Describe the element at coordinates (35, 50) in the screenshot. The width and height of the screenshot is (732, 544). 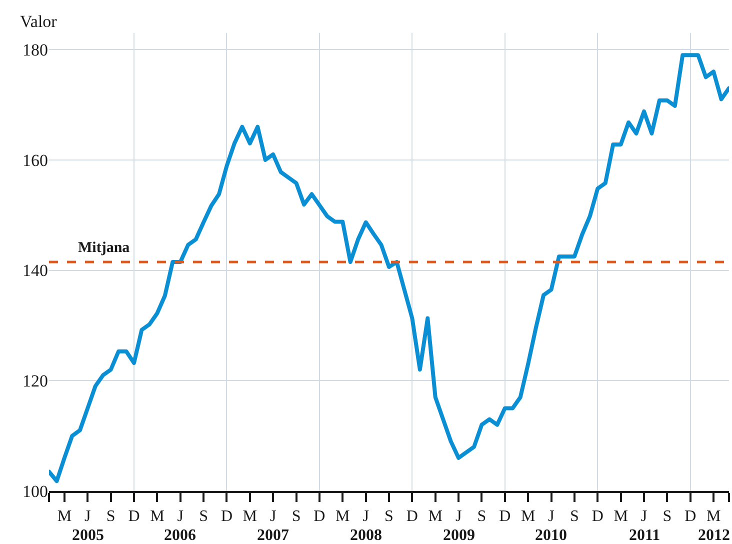
I see `y-tick-label: 180` at that location.